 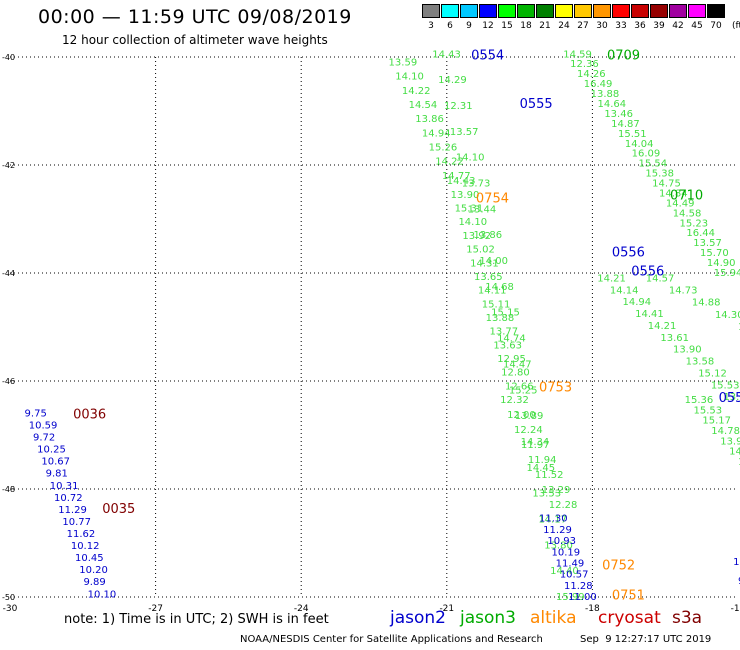 What do you see at coordinates (496, 304) in the screenshot?
I see `swh-value: 15.11` at bounding box center [496, 304].